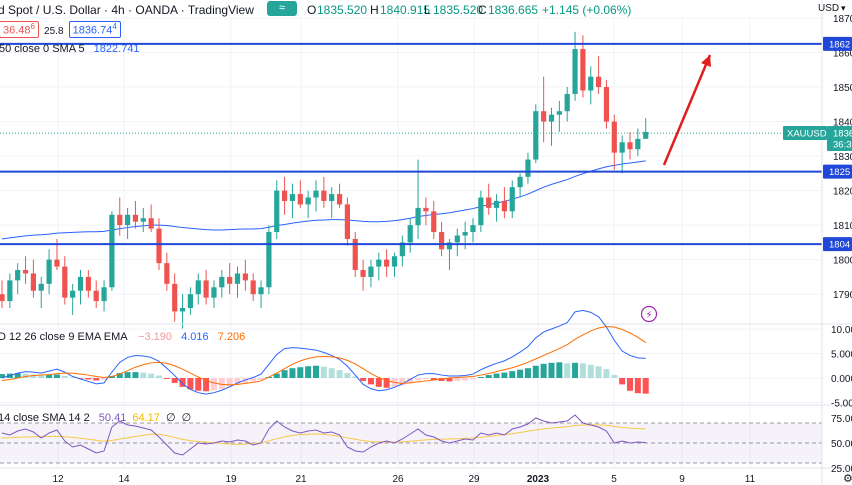 Image resolution: width=852 pixels, height=485 pixels. Describe the element at coordinates (95, 417) in the screenshot. I see `rsi-legend: 14 close SMA 14 2 50.41 64.17 ∅ ∅` at that location.